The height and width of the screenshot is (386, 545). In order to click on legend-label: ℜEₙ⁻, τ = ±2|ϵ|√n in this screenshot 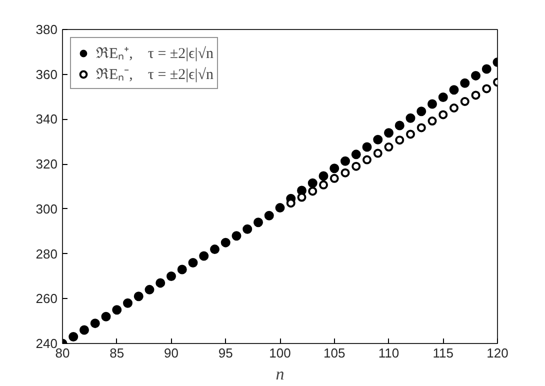, I will do `click(155, 75)`.